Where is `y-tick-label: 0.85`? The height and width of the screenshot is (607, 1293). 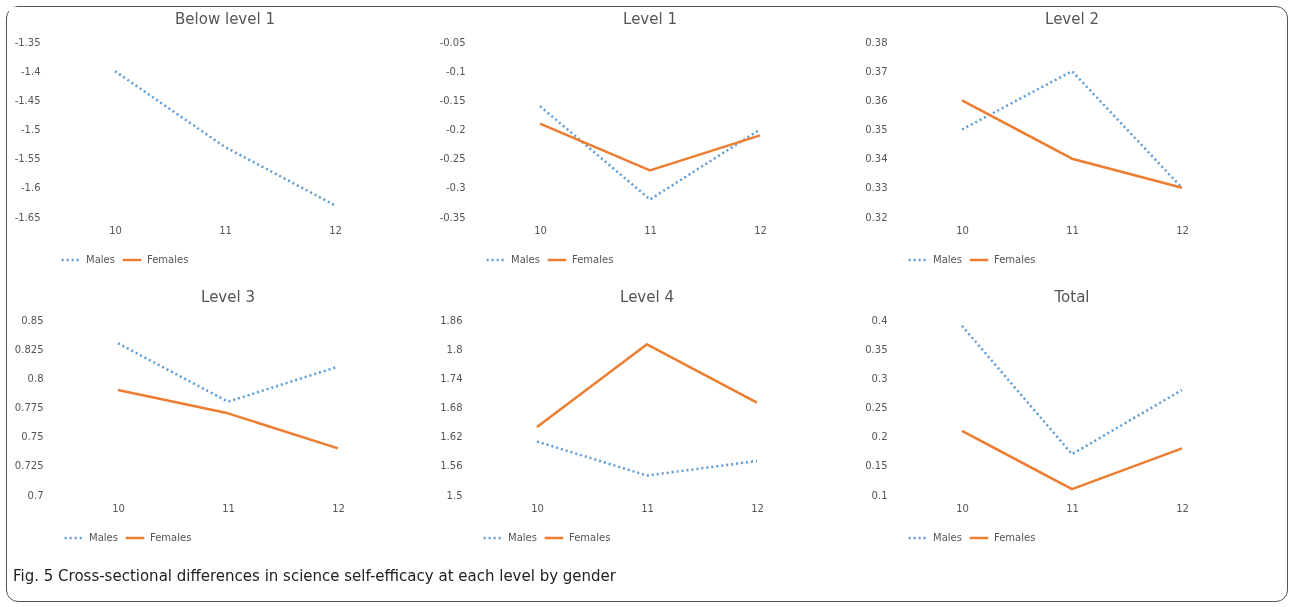
y-tick-label: 0.85 is located at coordinates (32, 320).